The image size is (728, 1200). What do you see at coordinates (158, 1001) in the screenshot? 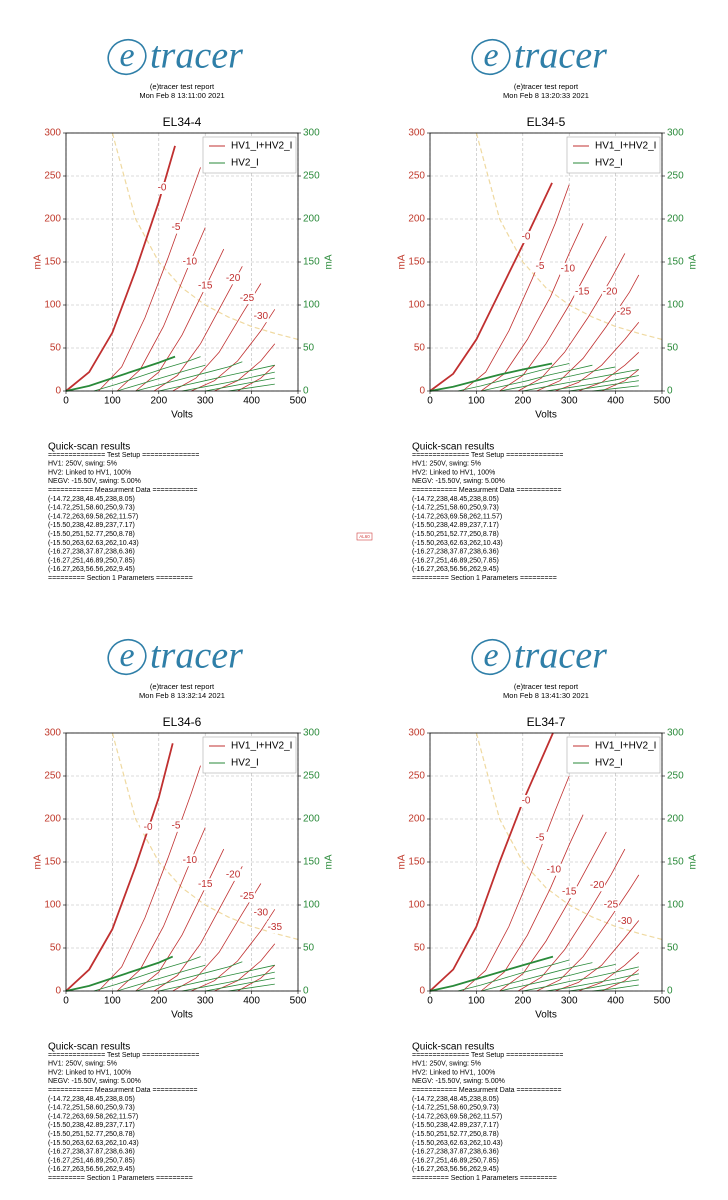
I see `x-tick-label: 200` at bounding box center [158, 1001].